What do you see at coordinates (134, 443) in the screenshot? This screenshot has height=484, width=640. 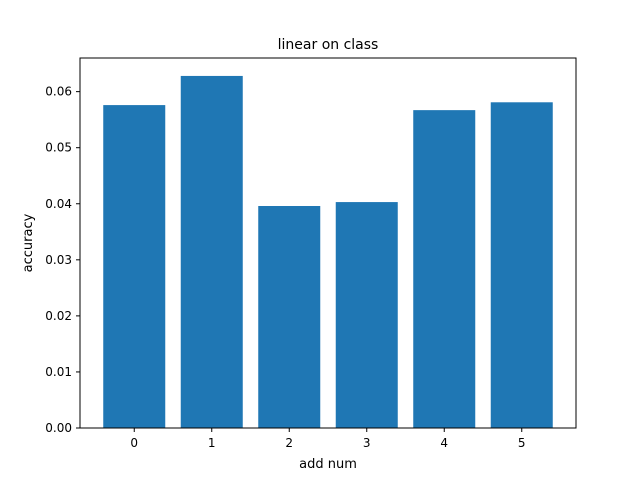 I see `x-tick-label: 0` at bounding box center [134, 443].